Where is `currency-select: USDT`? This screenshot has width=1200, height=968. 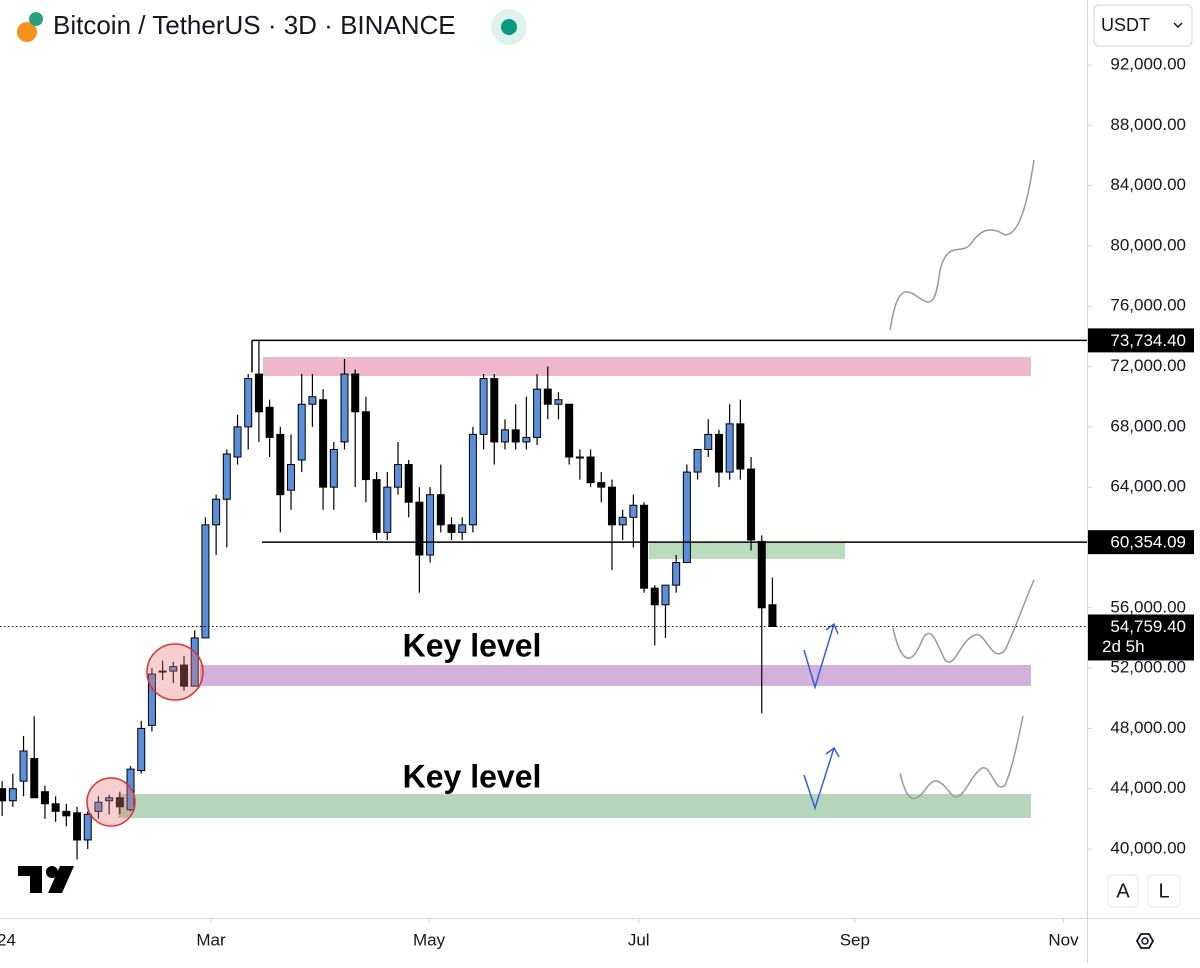
currency-select: USDT is located at coordinates (1143, 25).